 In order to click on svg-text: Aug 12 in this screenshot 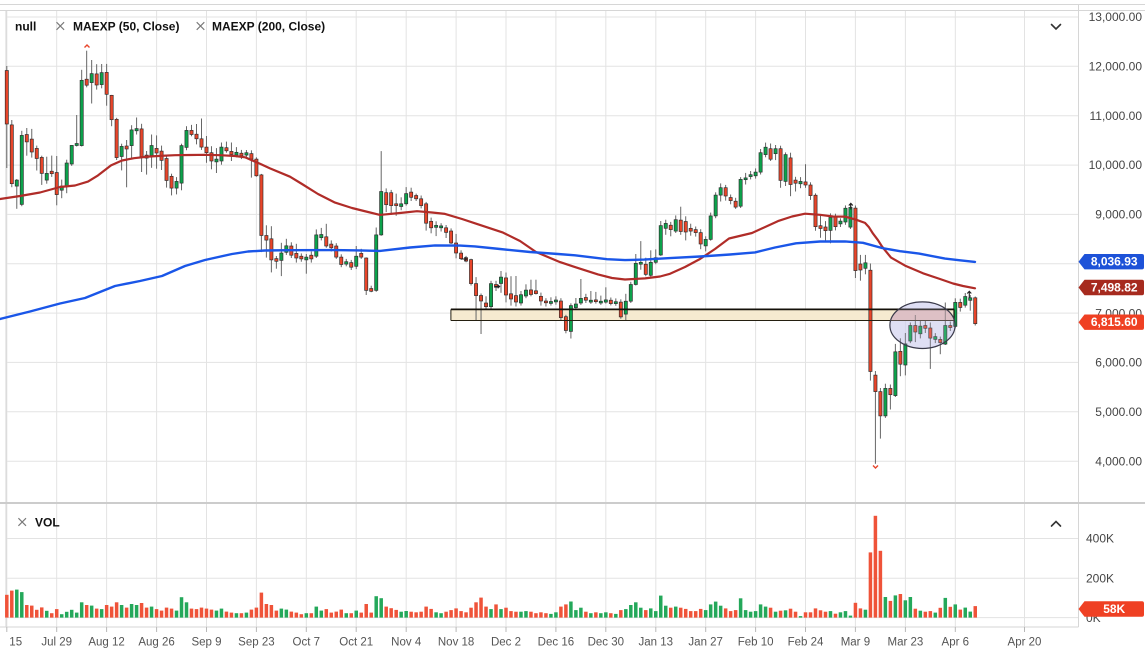, I will do `click(106, 643)`.